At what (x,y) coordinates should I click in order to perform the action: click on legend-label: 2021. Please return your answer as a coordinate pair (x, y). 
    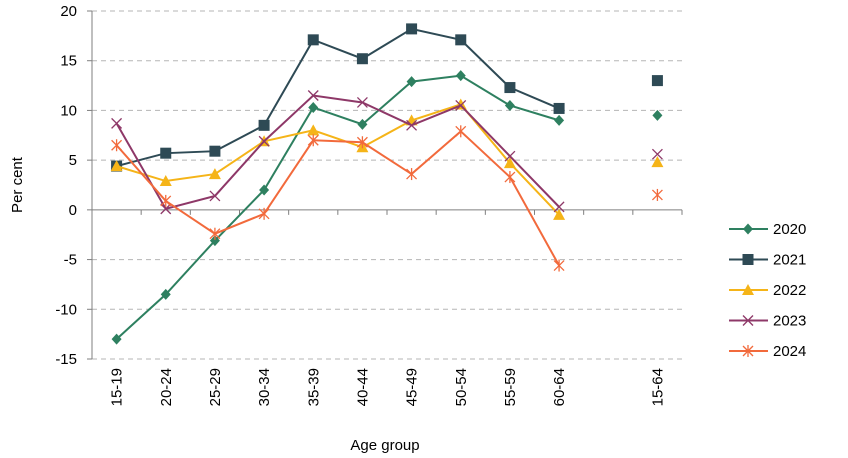
    Looking at the image, I should click on (789, 260).